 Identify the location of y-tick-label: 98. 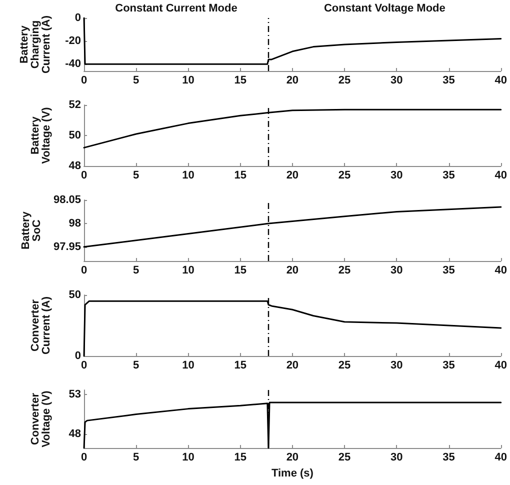
(74, 223).